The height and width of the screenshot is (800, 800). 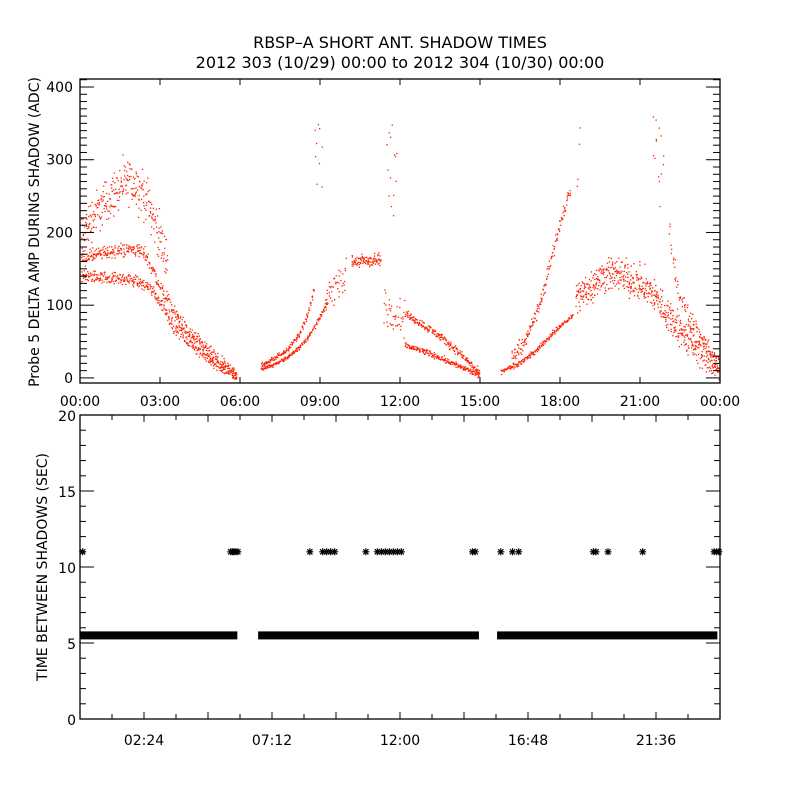 What do you see at coordinates (377, 552) in the screenshot?
I see `asterisk-marker` at bounding box center [377, 552].